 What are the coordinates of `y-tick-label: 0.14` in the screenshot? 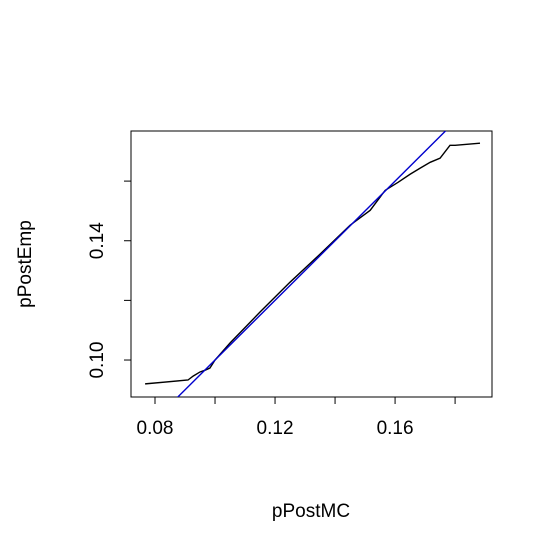 It's located at (97, 240).